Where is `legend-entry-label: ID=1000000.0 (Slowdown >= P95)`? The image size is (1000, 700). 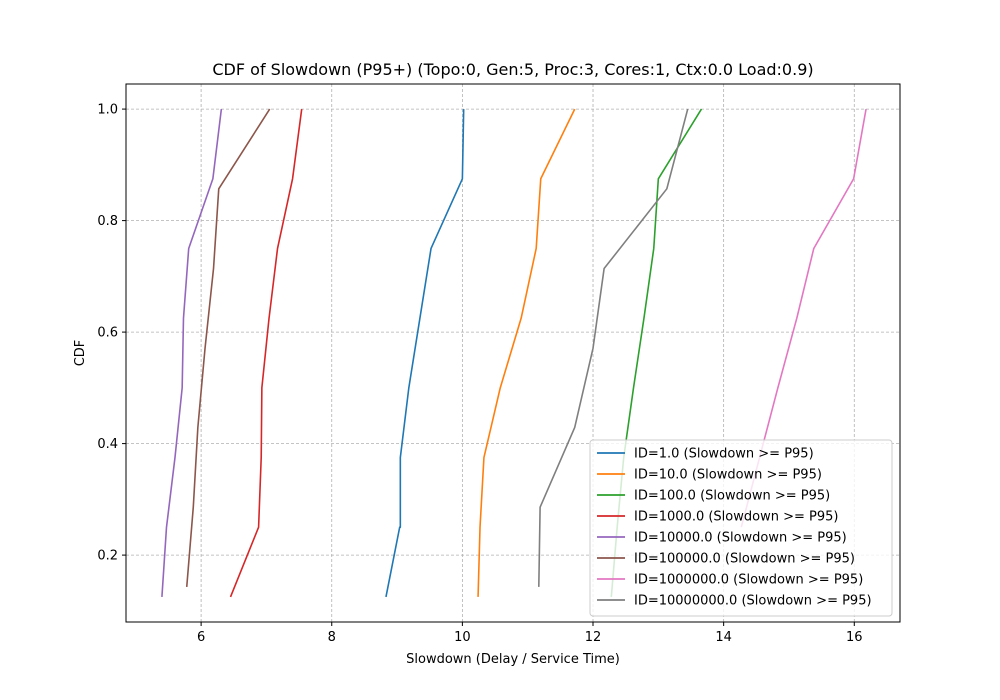
legend-entry-label: ID=1000000.0 (Slowdown >= P95) is located at coordinates (748, 580).